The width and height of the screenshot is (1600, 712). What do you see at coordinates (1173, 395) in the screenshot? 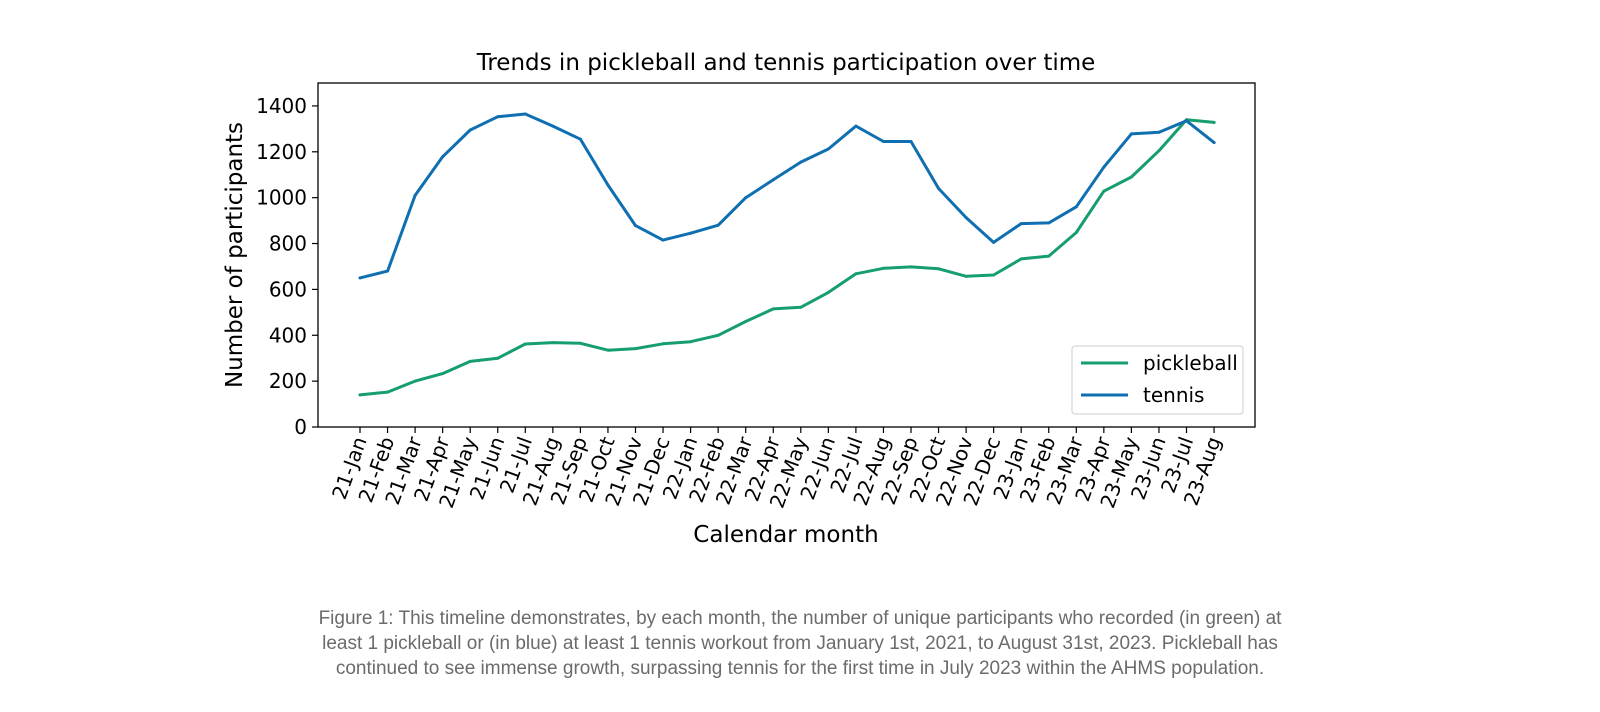
I see `legend-label-tennis: tennis` at bounding box center [1173, 395].